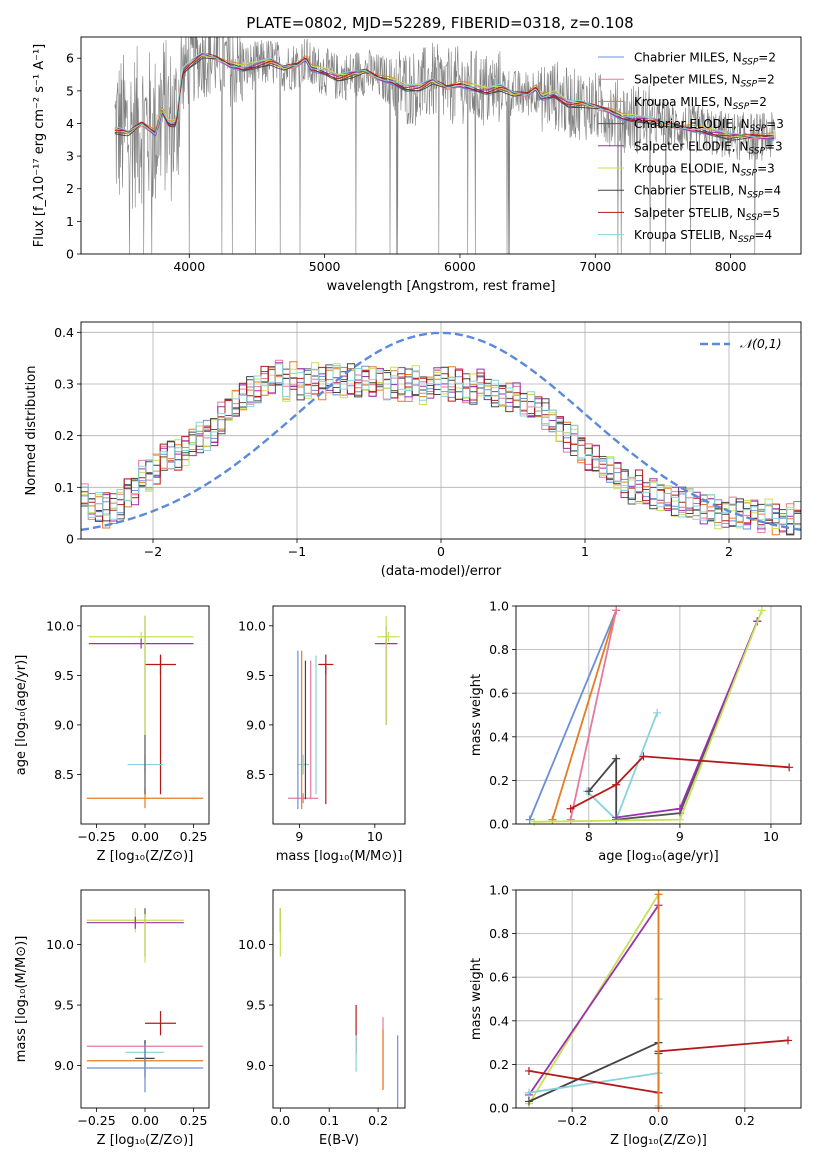  I want to click on z_vs_weight-xlabel: Z [log₁₀(Z/Z⊙)], so click(658, 1140).